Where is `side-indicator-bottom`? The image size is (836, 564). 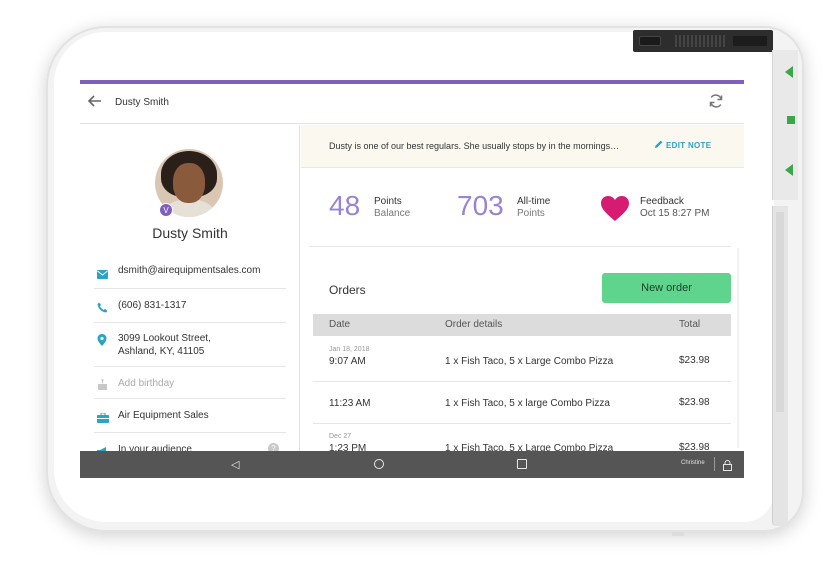
side-indicator-bottom is located at coordinates (789, 170).